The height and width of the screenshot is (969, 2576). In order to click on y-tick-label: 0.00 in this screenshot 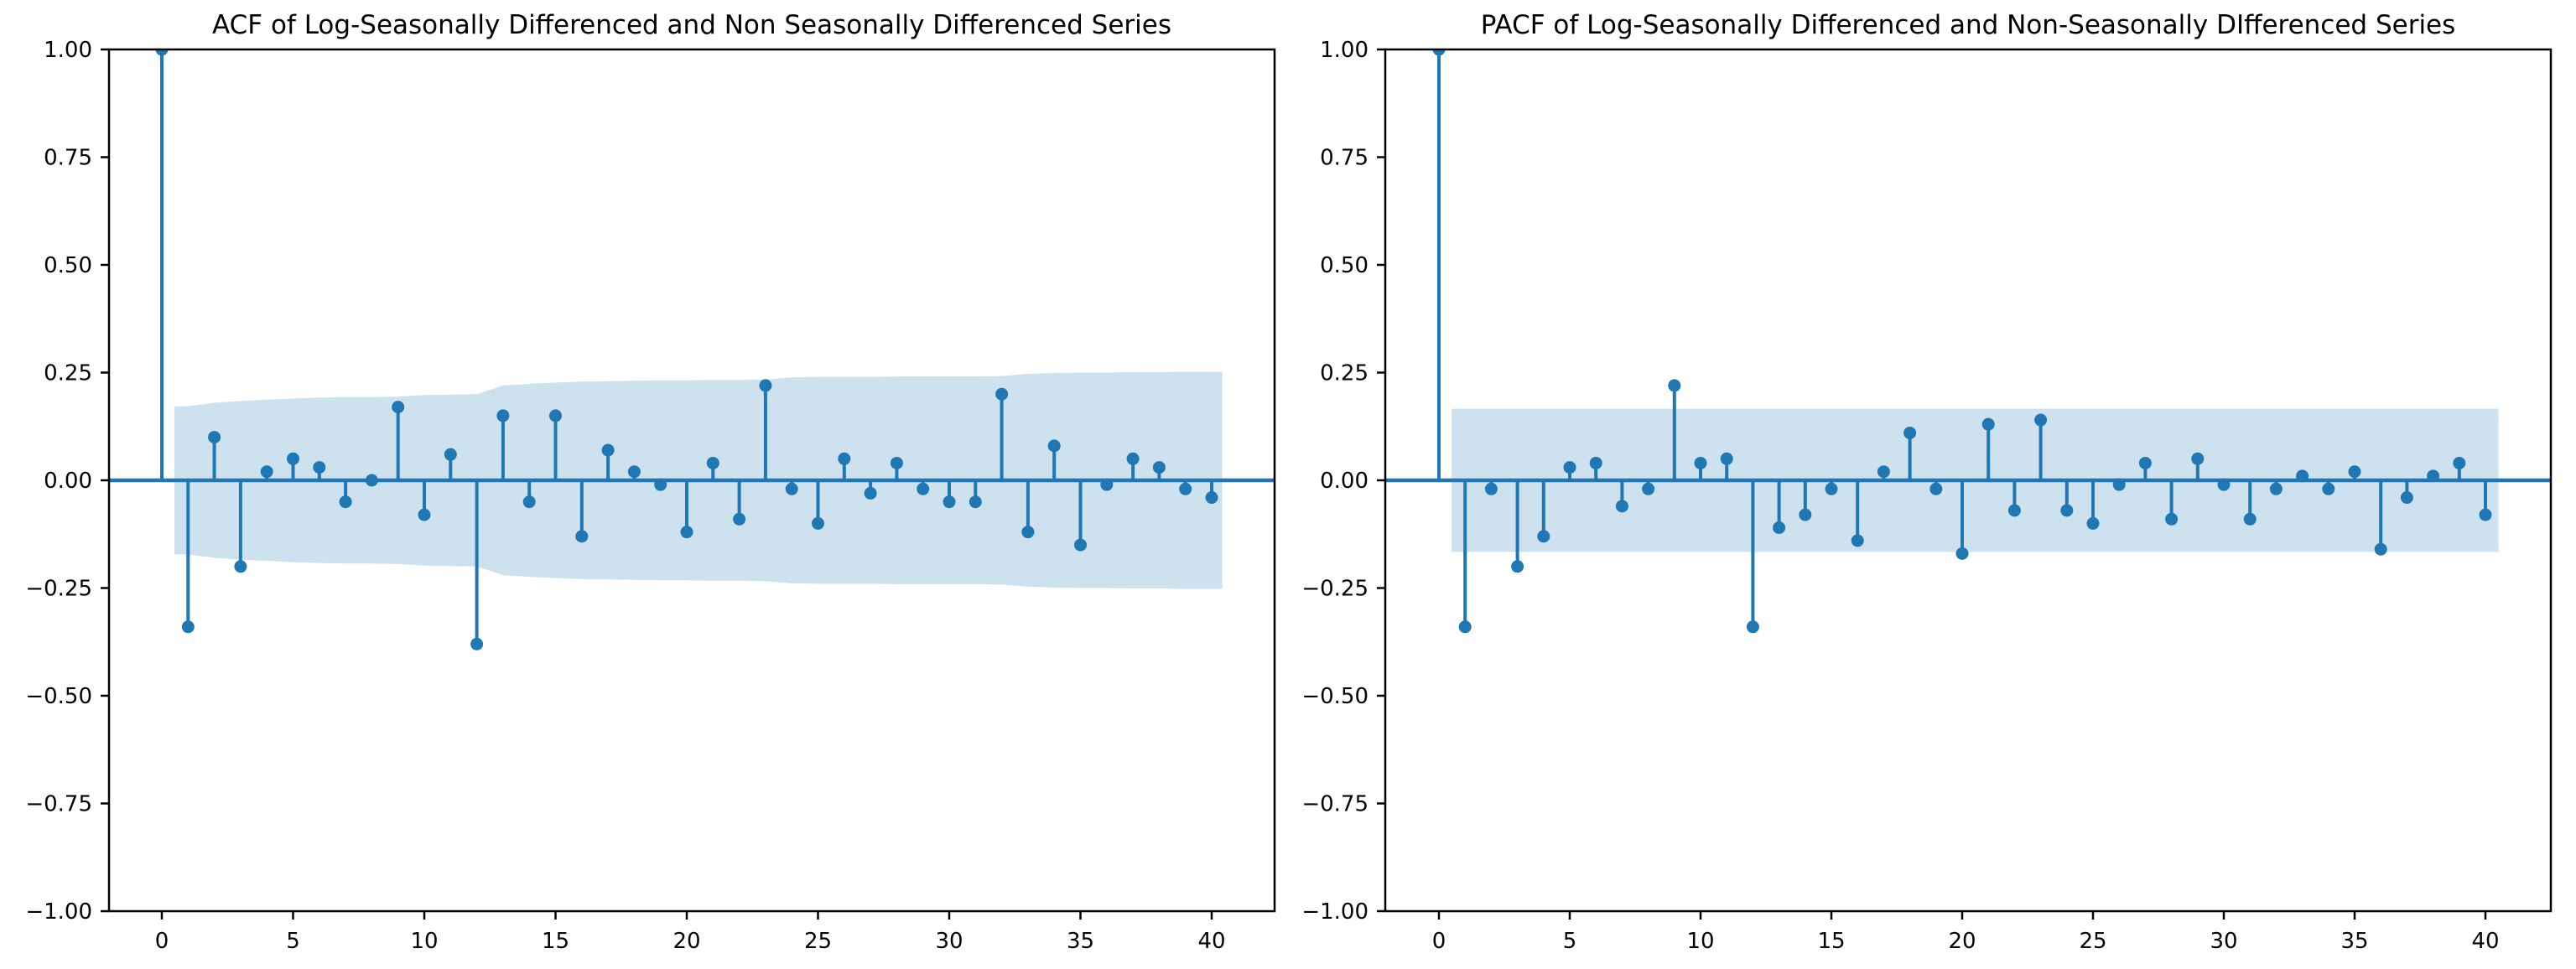, I will do `click(1344, 481)`.